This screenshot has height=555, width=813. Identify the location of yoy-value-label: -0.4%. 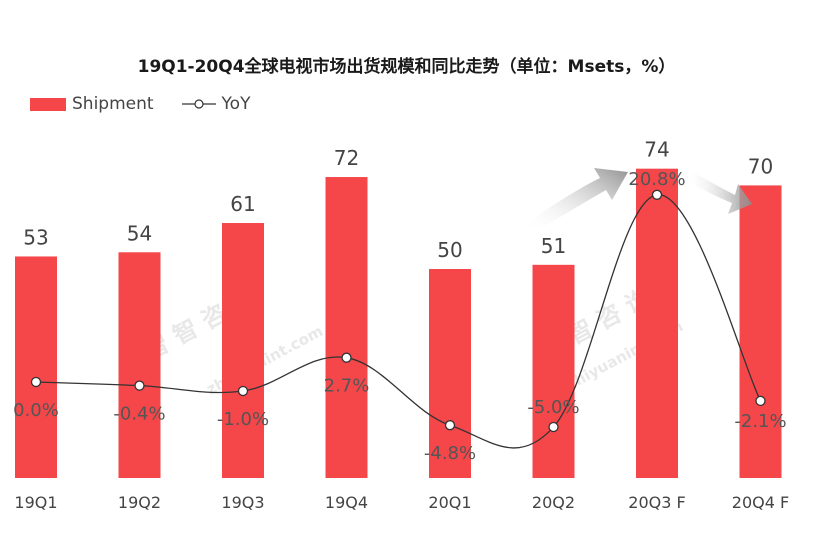
(139, 414).